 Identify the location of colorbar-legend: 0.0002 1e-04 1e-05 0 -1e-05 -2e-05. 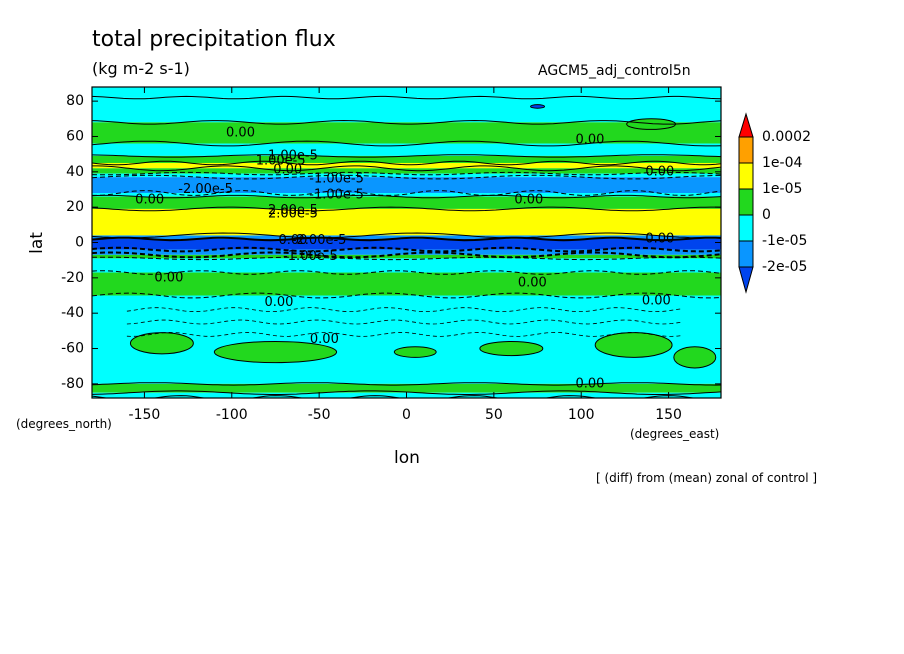
(774, 203).